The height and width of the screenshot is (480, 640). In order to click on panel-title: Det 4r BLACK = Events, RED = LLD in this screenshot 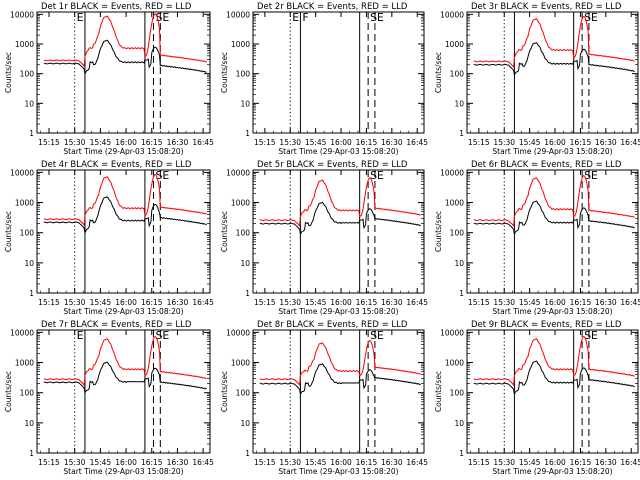, I will do `click(116, 165)`.